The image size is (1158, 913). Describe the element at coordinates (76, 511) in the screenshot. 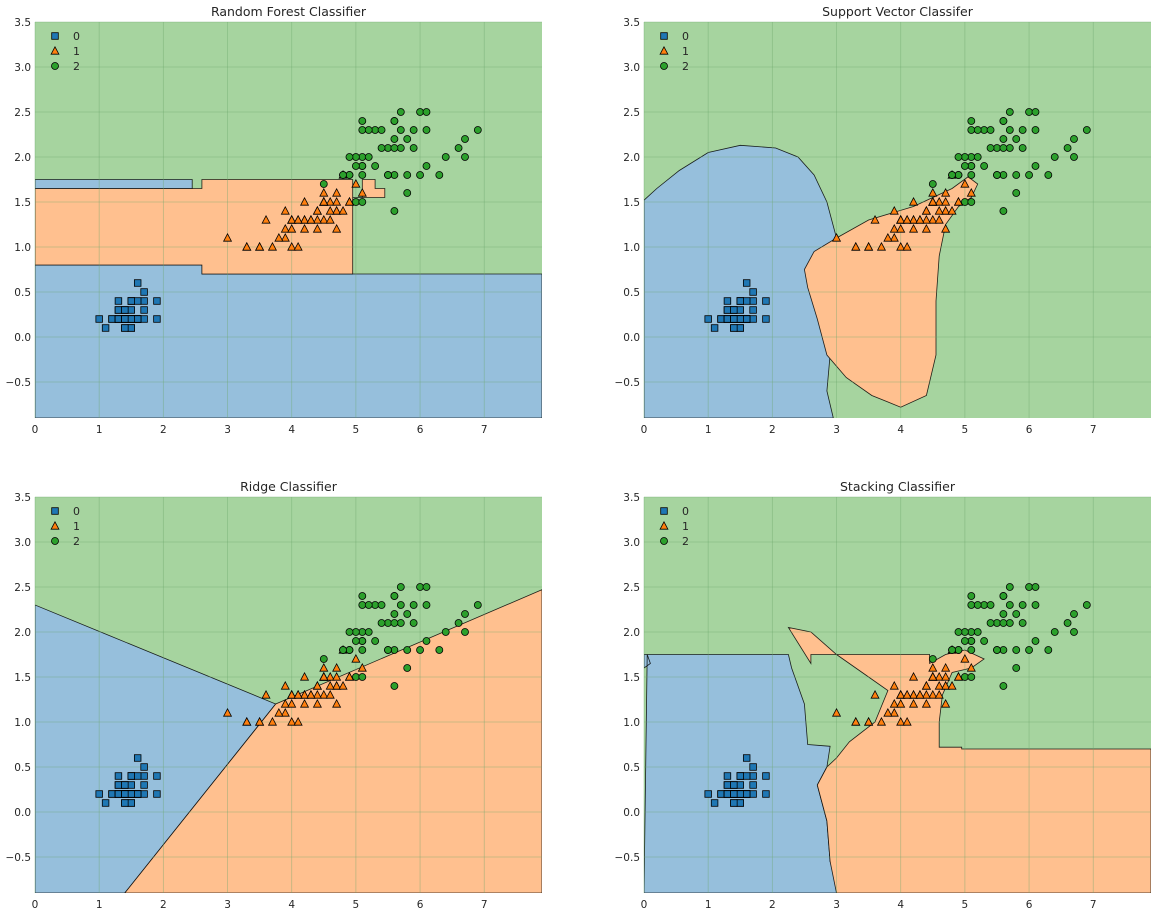

I see `legend-label: 0` at that location.